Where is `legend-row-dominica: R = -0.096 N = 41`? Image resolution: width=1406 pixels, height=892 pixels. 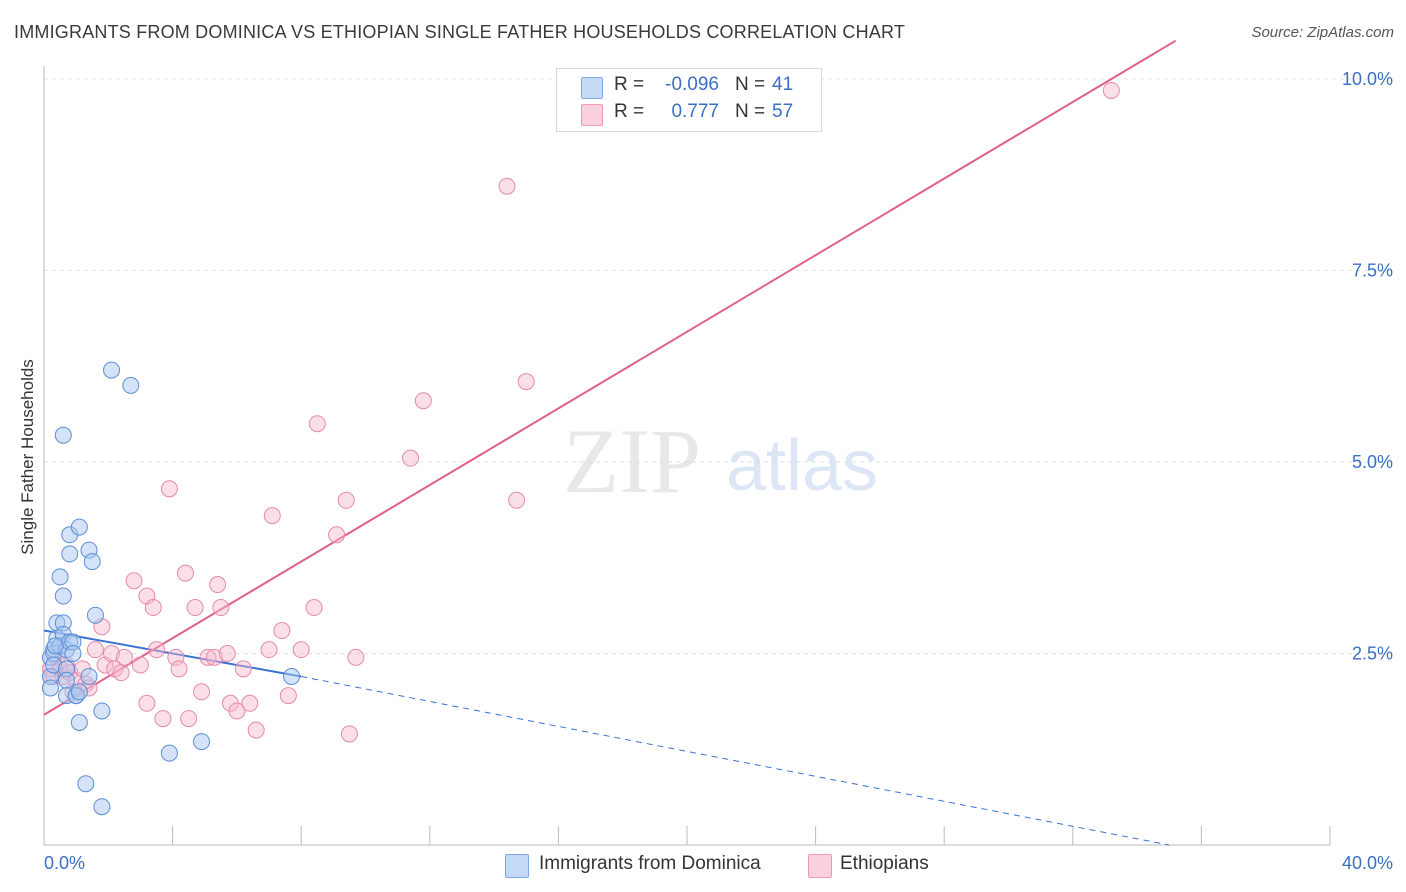 legend-row-dominica: R = -0.096 N = 41 is located at coordinates (689, 88).